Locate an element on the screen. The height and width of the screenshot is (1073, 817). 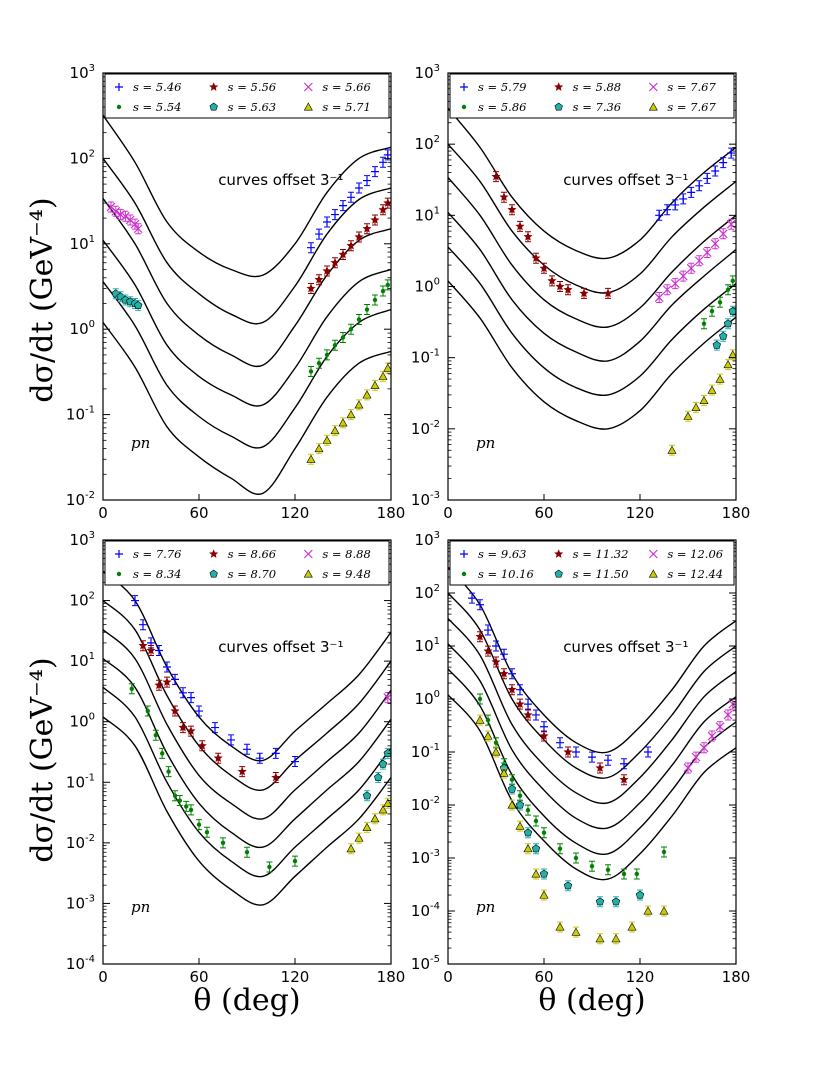
y-tick-exp: -2 is located at coordinates (435, 424).